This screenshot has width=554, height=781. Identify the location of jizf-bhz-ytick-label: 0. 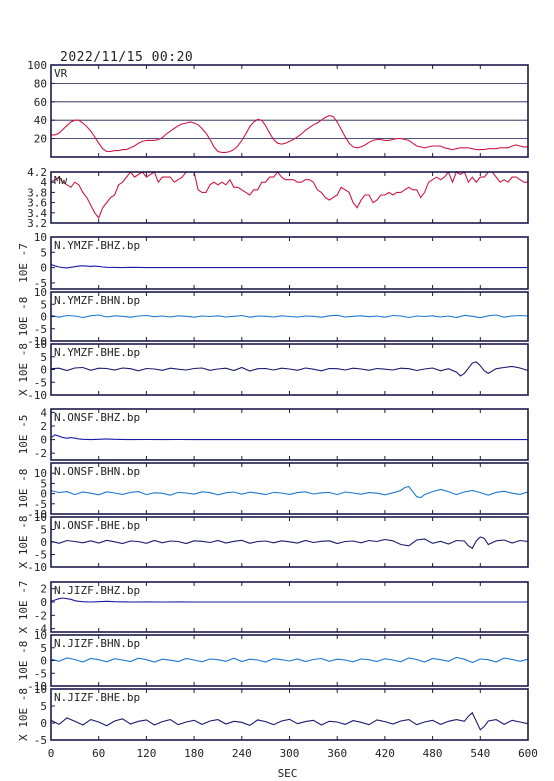
(43, 602).